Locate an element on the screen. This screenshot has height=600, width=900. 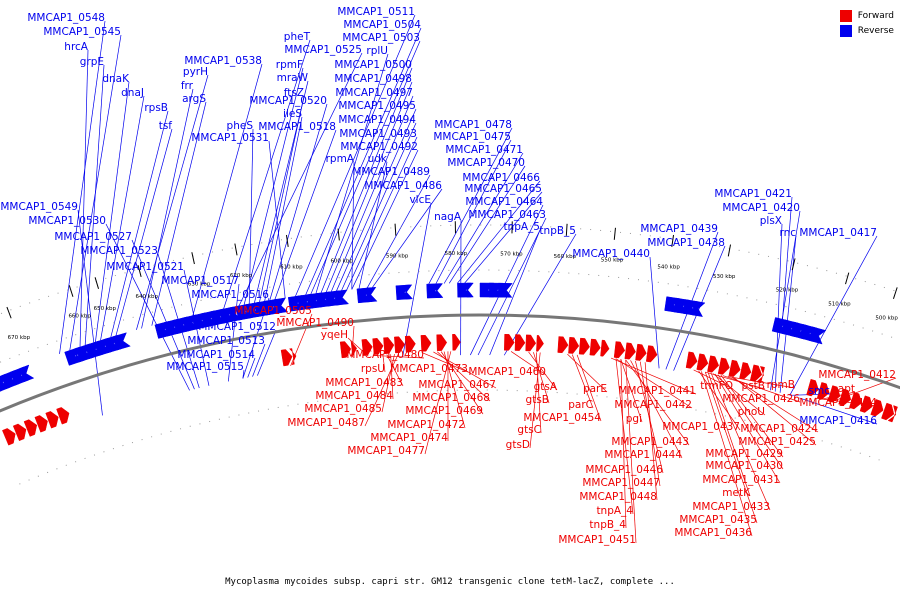
kbp-tick-label: 590 kbp is located at coordinates (397, 257).